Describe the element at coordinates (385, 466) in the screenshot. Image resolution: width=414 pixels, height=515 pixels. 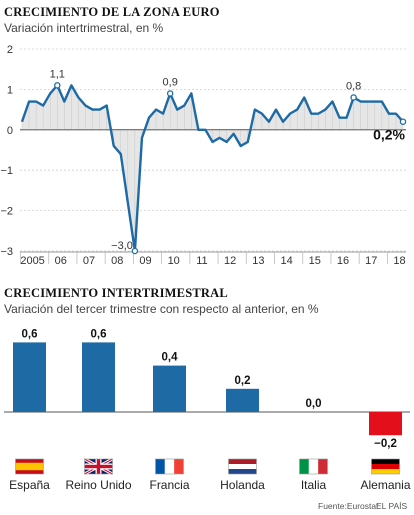
I see `germany-flag-icon` at that location.